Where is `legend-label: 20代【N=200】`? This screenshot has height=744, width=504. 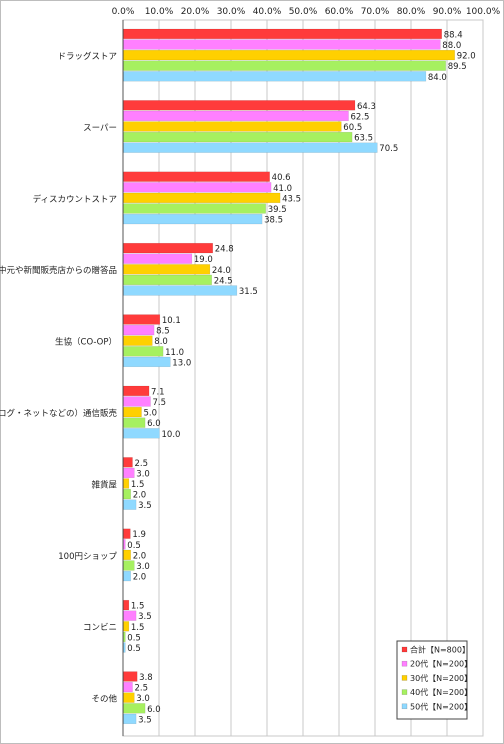 legend-label: 20代【N=200】 is located at coordinates (441, 664).